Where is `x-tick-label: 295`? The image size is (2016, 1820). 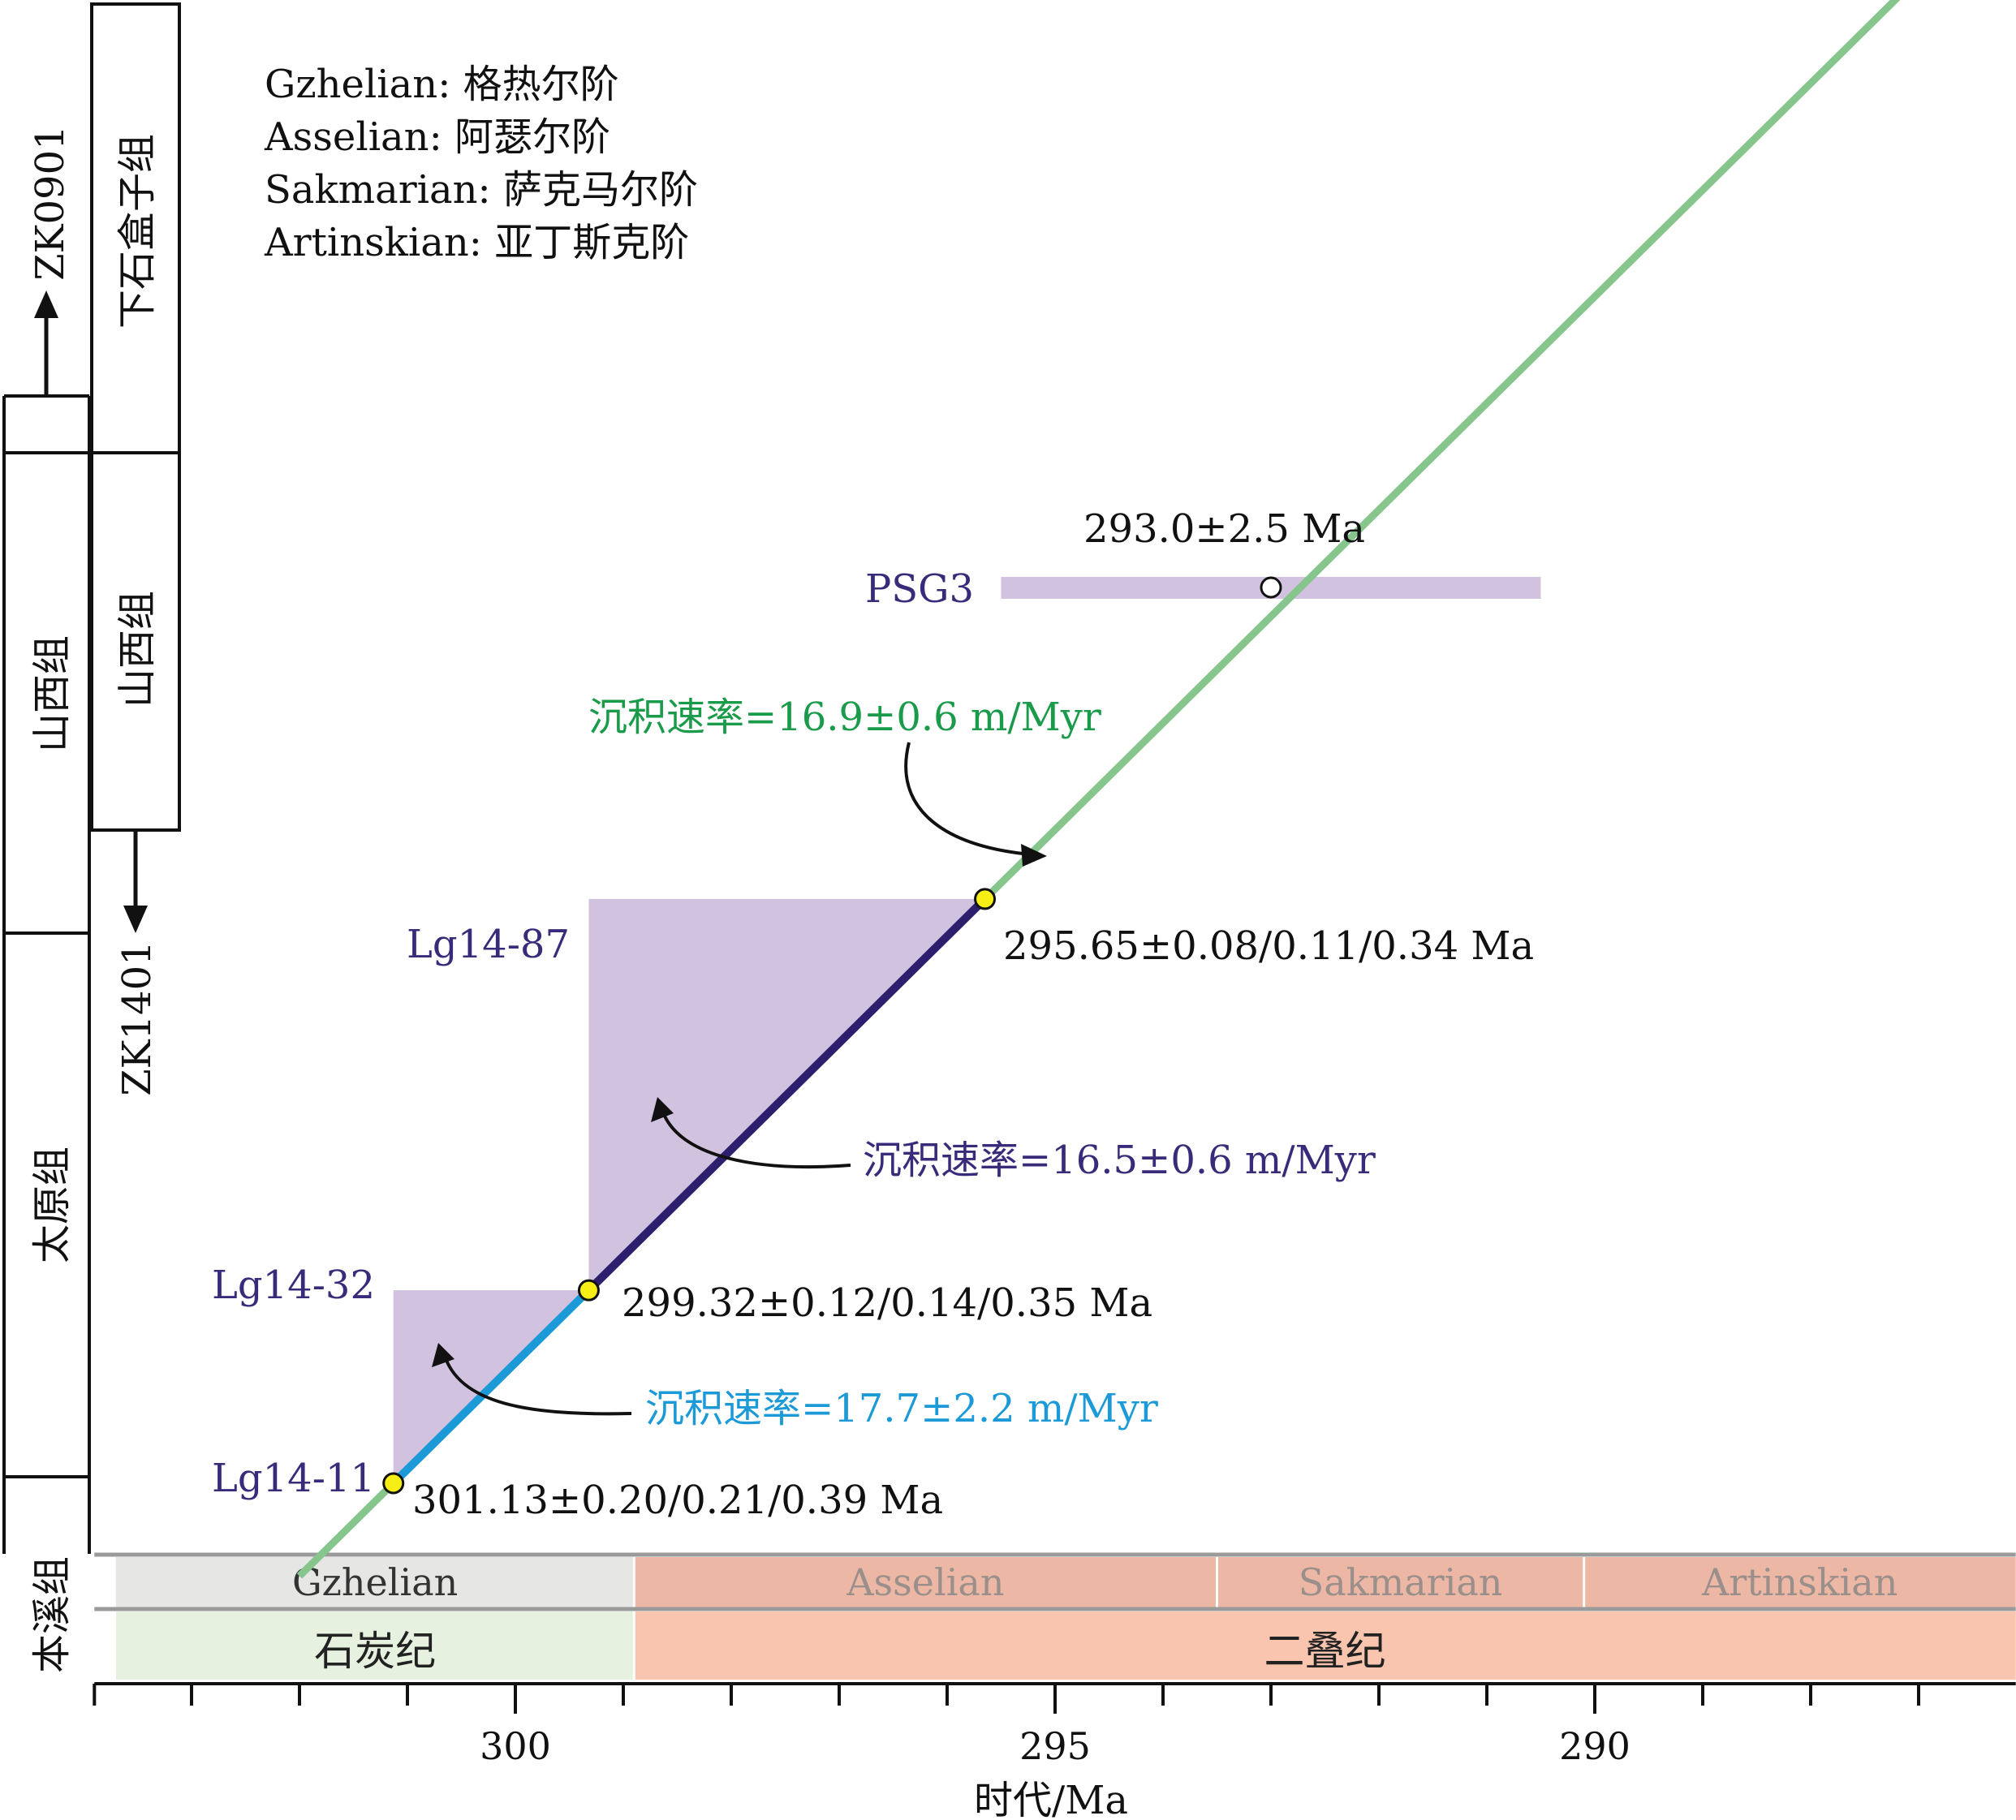
x-tick-label: 295 is located at coordinates (1055, 1746).